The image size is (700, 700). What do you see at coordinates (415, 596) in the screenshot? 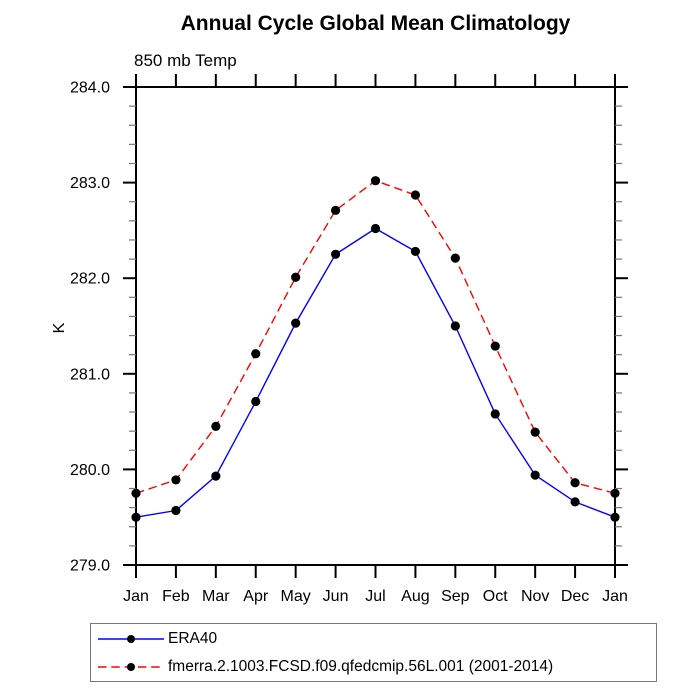
I see `x-tick-label: Aug` at bounding box center [415, 596].